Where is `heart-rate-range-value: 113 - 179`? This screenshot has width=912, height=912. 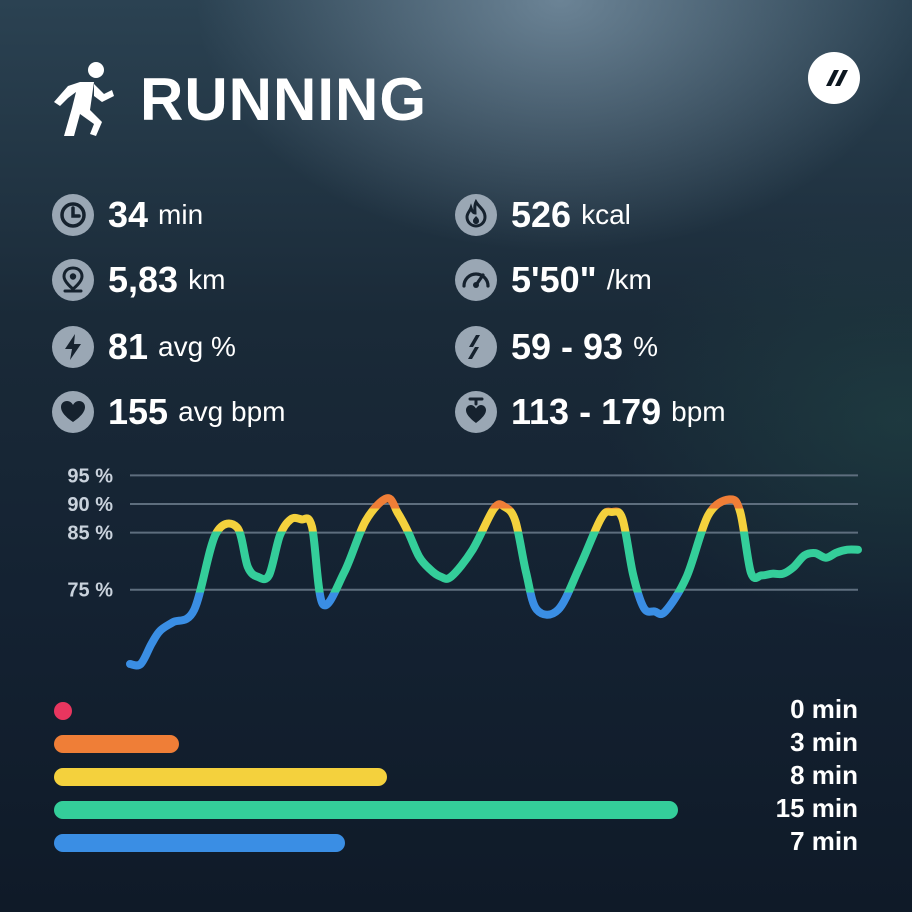
heart-rate-range-value: 113 - 179 is located at coordinates (586, 411).